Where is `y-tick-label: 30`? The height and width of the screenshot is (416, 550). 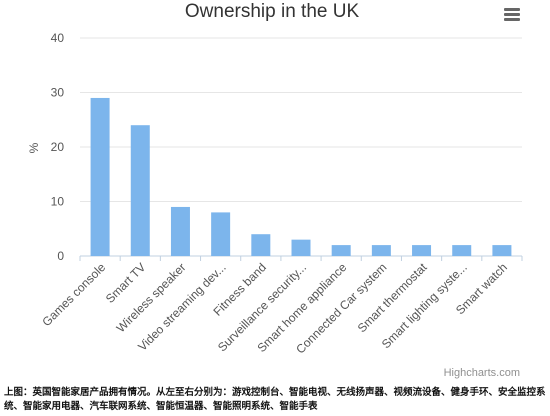 y-tick-label: 30 is located at coordinates (58, 93).